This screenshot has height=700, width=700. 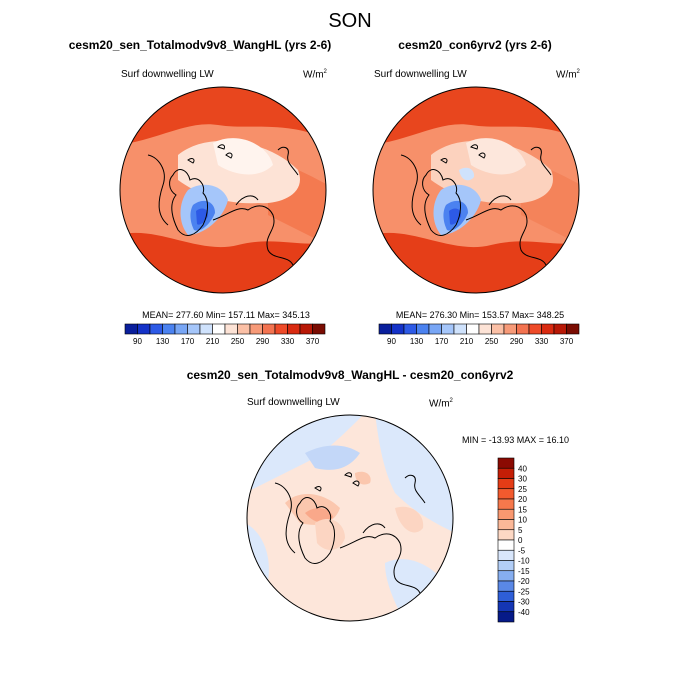 I want to click on panel2-colorbar: 90 130 170 210 250 290 330 370, so click(x=479, y=334).